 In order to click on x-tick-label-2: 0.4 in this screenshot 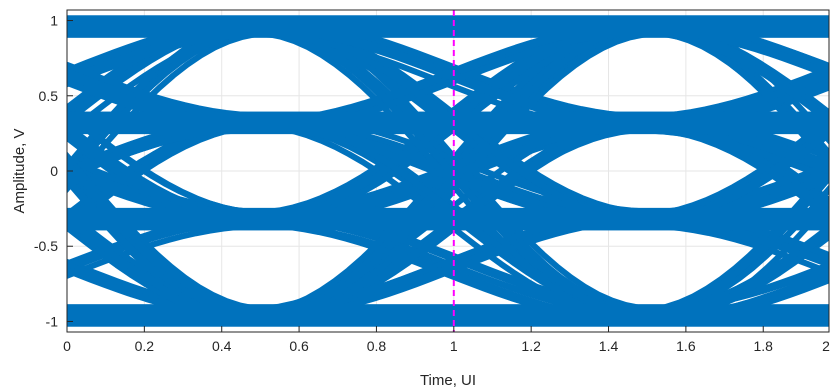, I will do `click(222, 346)`.